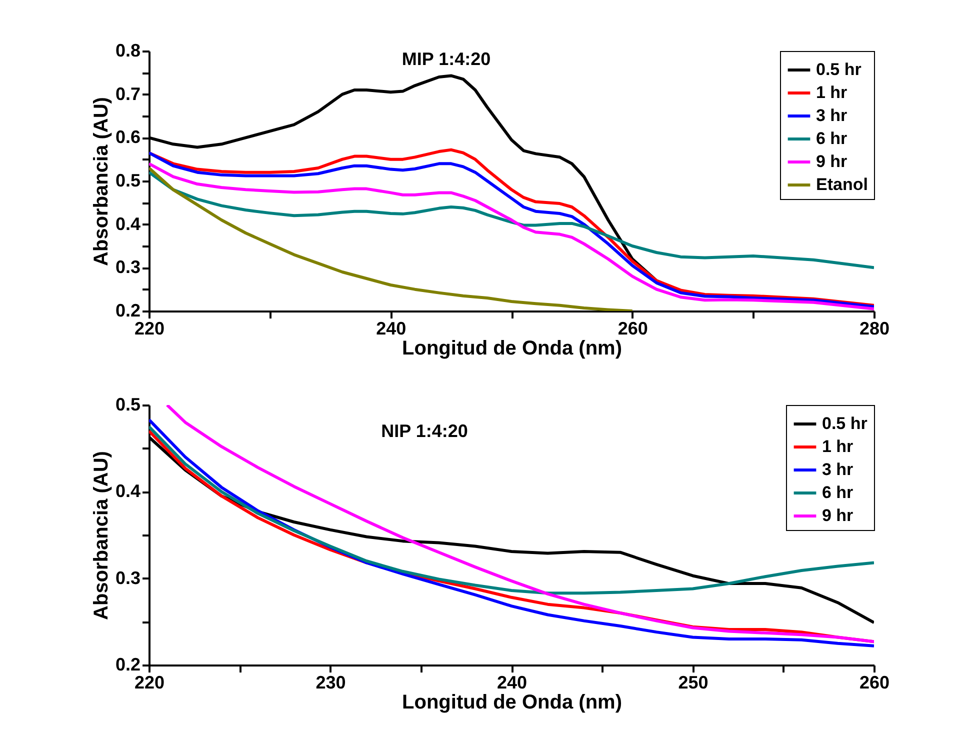 This screenshot has width=966, height=747. I want to click on y-tick-label: 0.7, so click(127, 94).